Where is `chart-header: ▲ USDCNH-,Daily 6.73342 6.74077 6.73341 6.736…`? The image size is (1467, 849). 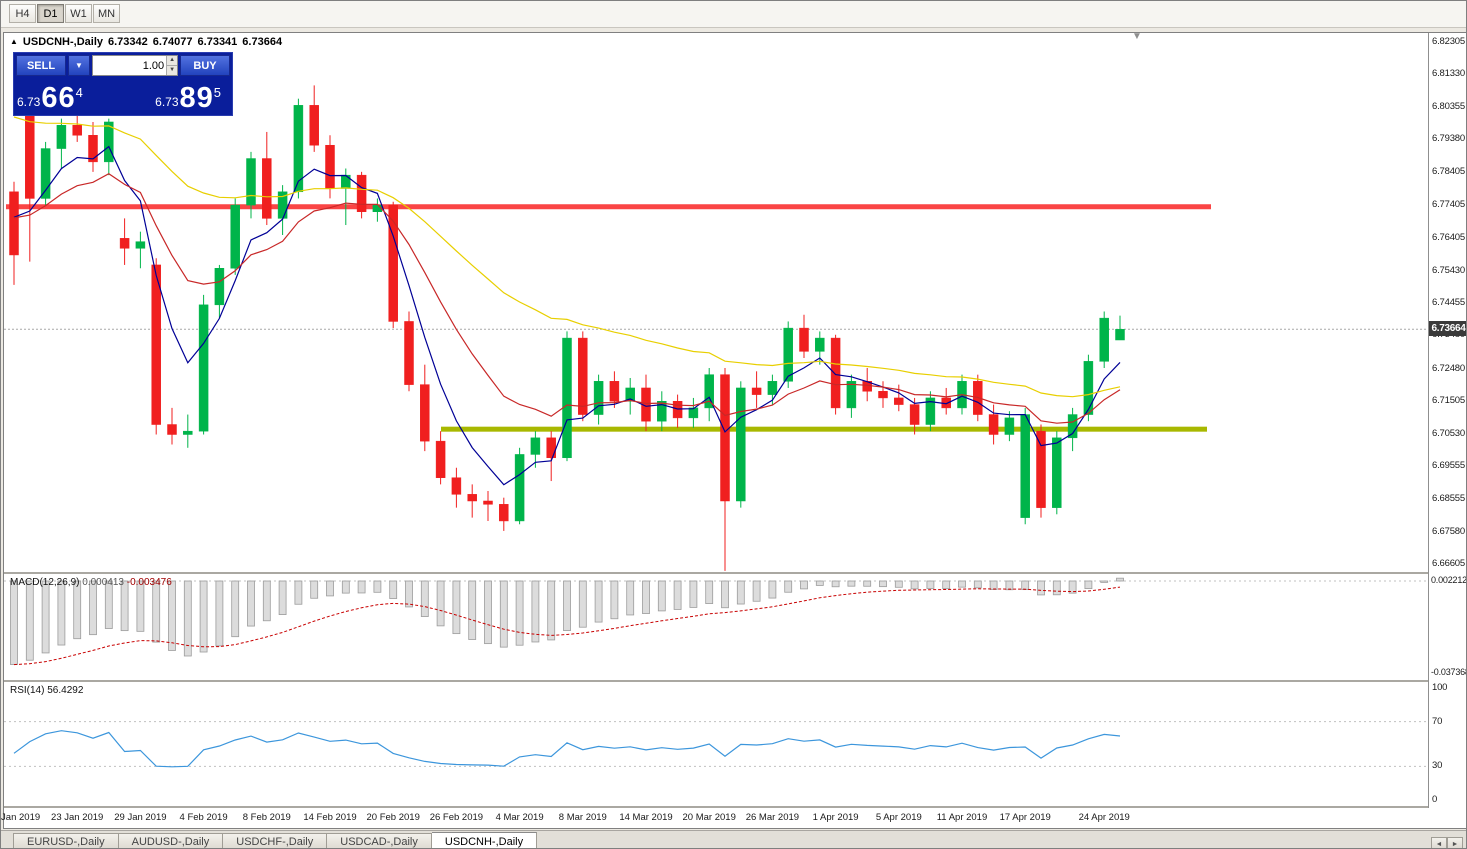
chart-header: ▲ USDCNH-,Daily 6.73342 6.74077 6.73341 6.736… is located at coordinates (148, 42).